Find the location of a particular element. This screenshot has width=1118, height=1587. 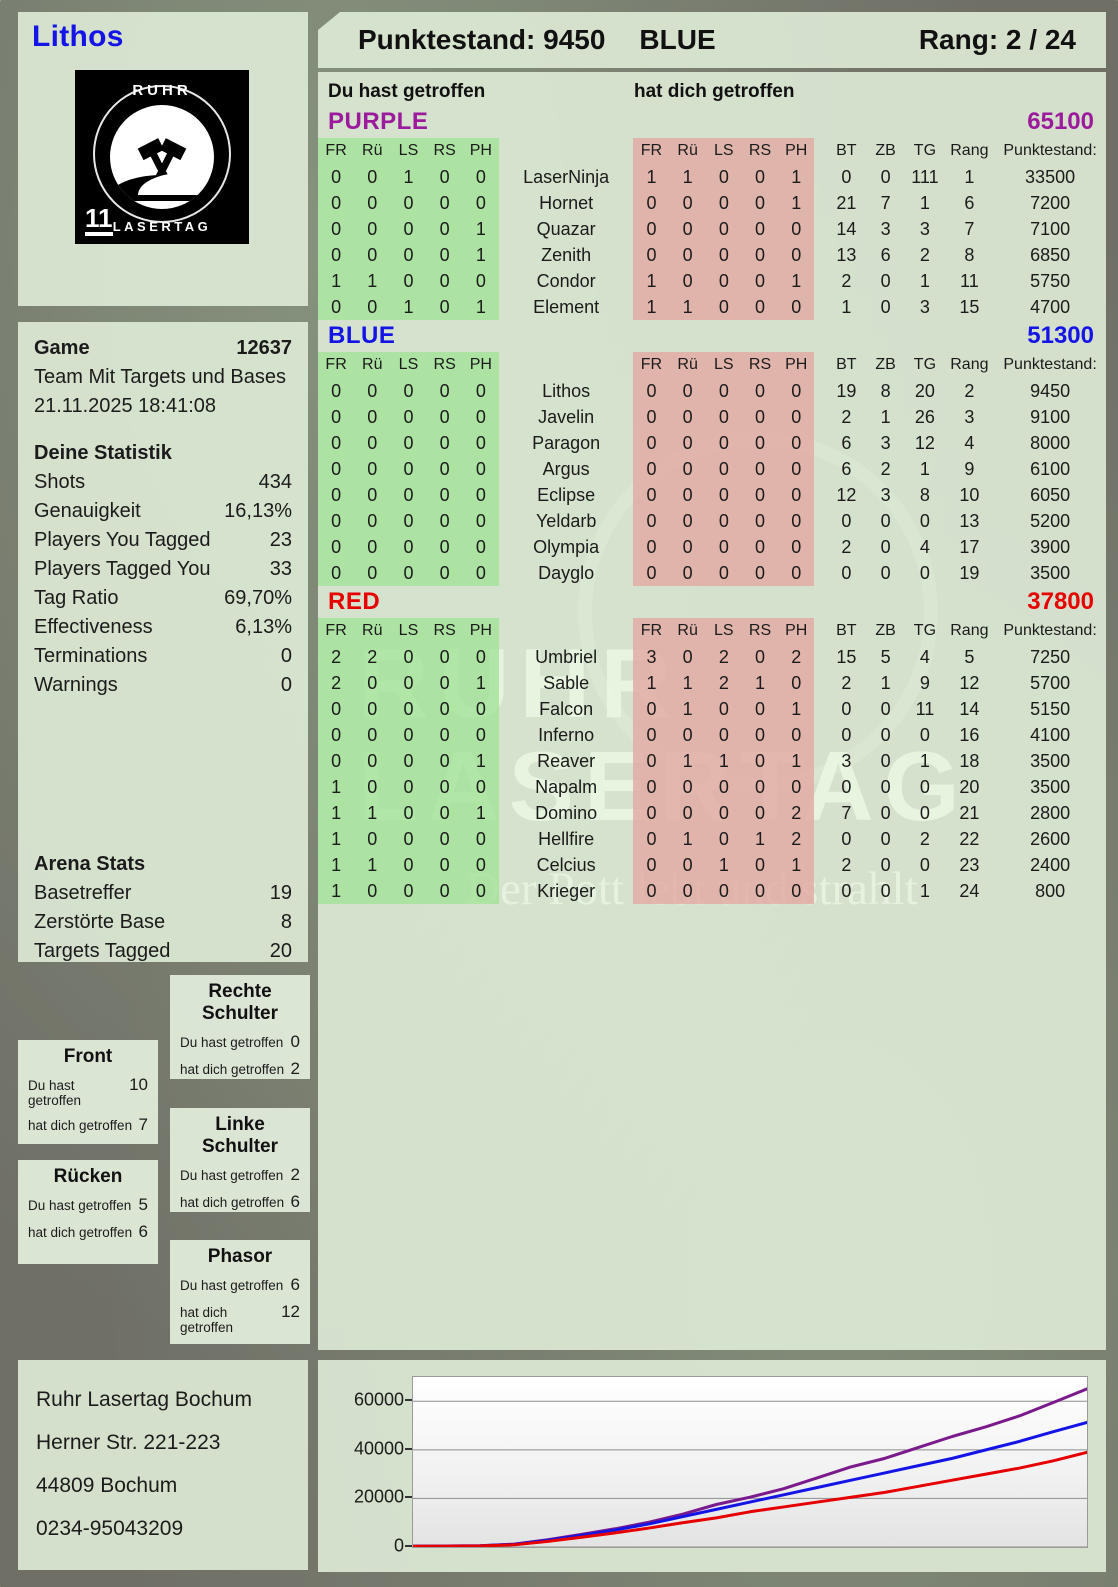

table-row: 1 1 0 0 0 Condor 1 0 0 0 1 2 0 1 11 5750 is located at coordinates (712, 281).